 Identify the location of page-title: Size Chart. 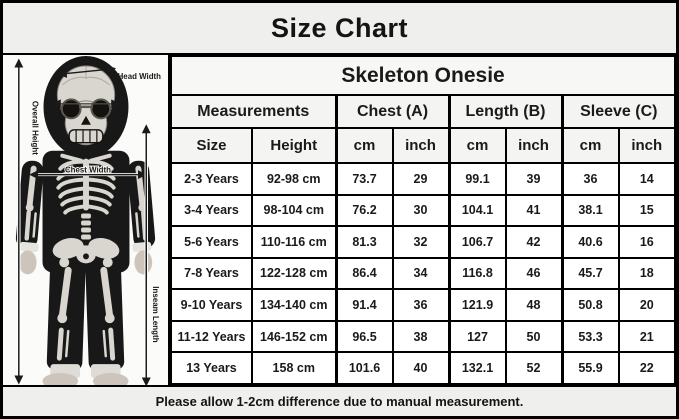
(339, 27).